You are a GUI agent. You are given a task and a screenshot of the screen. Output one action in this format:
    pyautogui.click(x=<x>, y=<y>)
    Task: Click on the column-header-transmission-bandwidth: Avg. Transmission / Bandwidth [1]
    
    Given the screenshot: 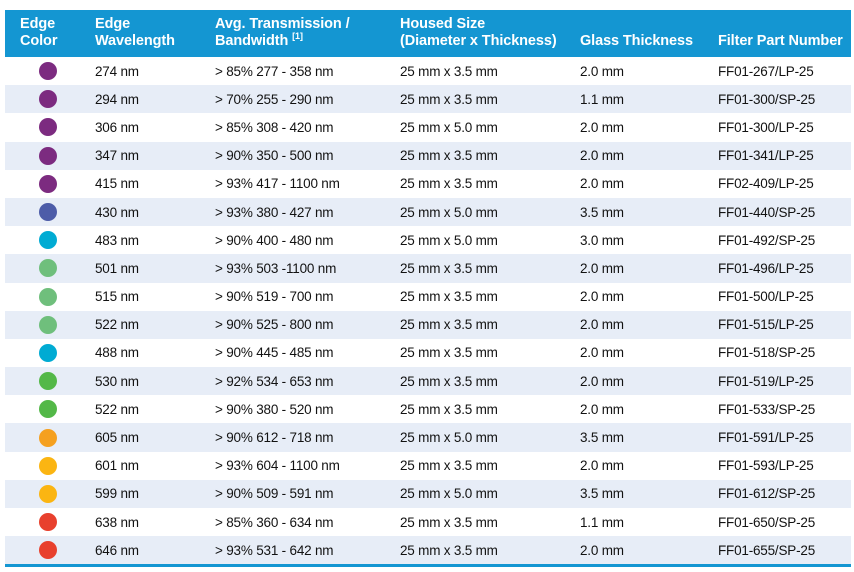 What is the action you would take?
    pyautogui.click(x=307, y=33)
    